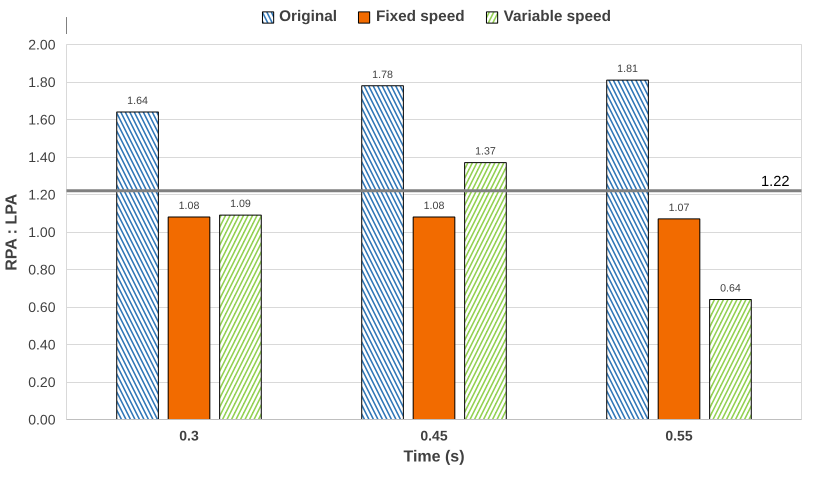  What do you see at coordinates (42, 157) in the screenshot?
I see `y-tick-label: 1.40` at bounding box center [42, 157].